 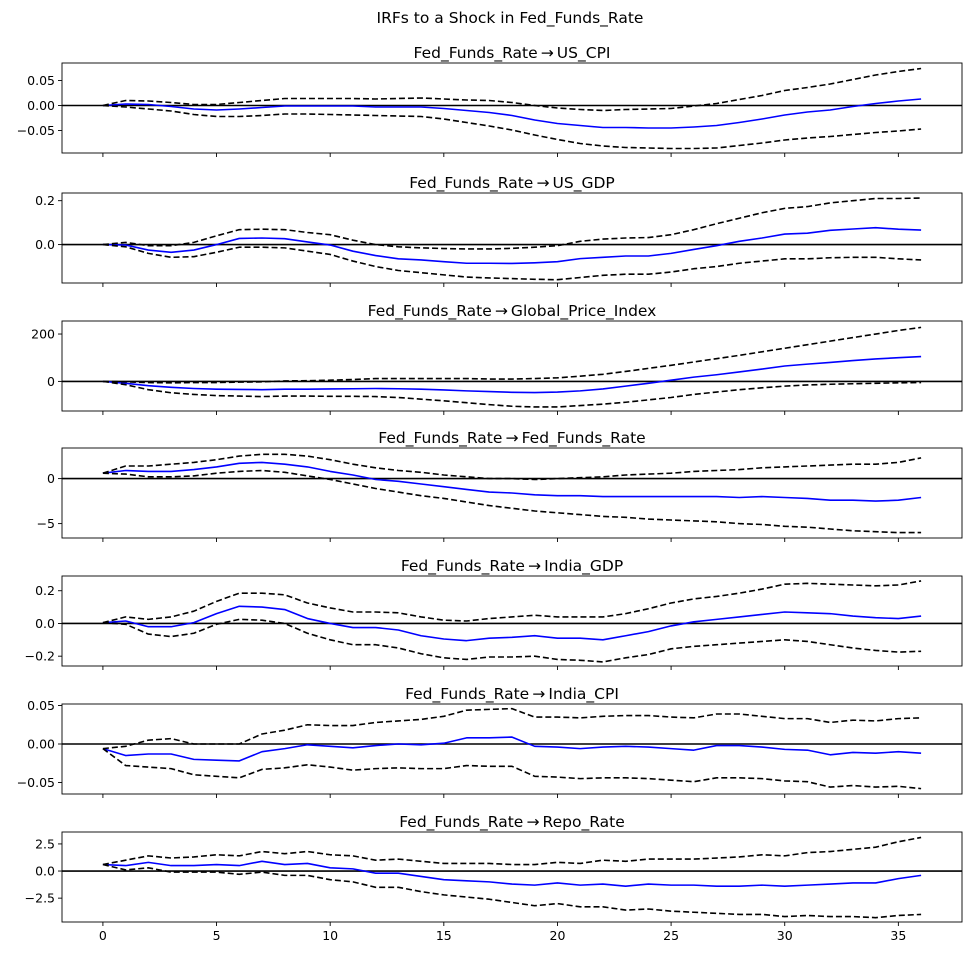 What do you see at coordinates (43, 334) in the screenshot?
I see `y-tick-label: 200` at bounding box center [43, 334].